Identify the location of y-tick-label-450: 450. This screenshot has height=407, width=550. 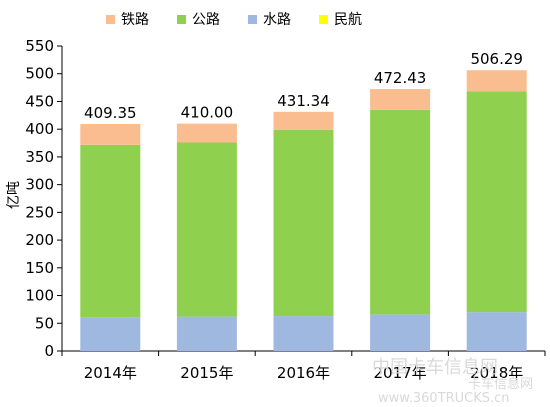
(39, 101).